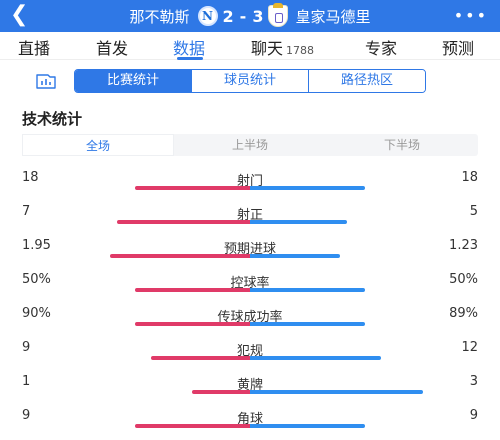  What do you see at coordinates (463, 245) in the screenshot?
I see `away-value: 1.23` at bounding box center [463, 245].